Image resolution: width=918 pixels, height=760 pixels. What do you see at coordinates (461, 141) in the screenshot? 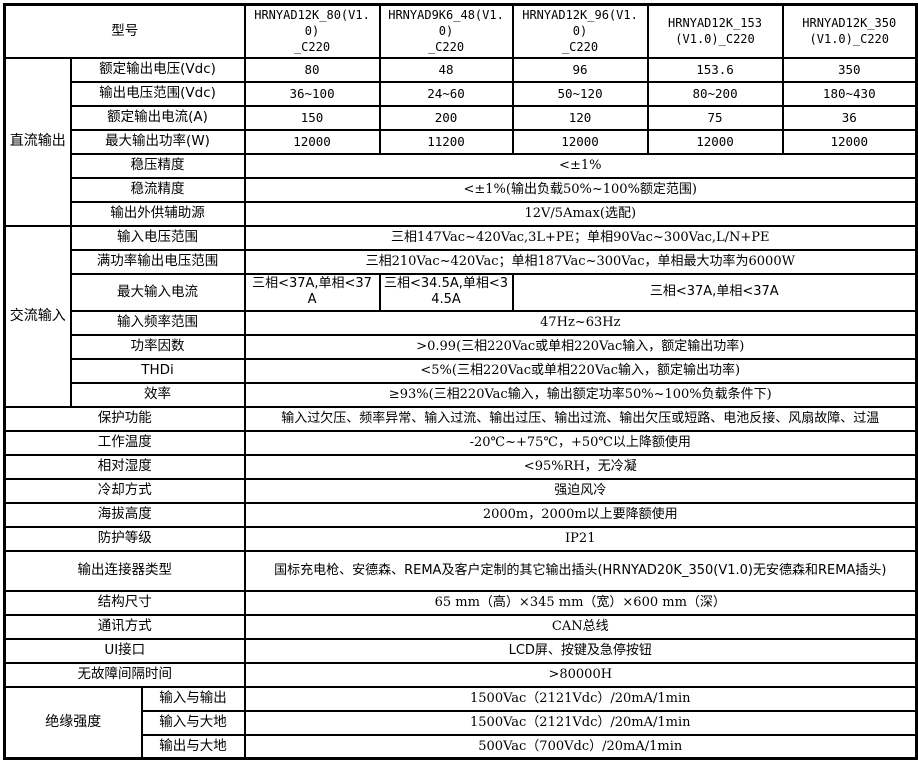
I see `row-max-power: 最大输出功率(W) 12000 11200 12000 12000 12000` at bounding box center [461, 141].